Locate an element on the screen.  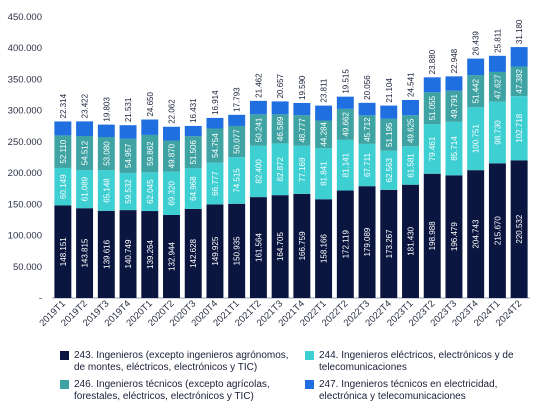
data-label: 69.320 is located at coordinates (172, 193).